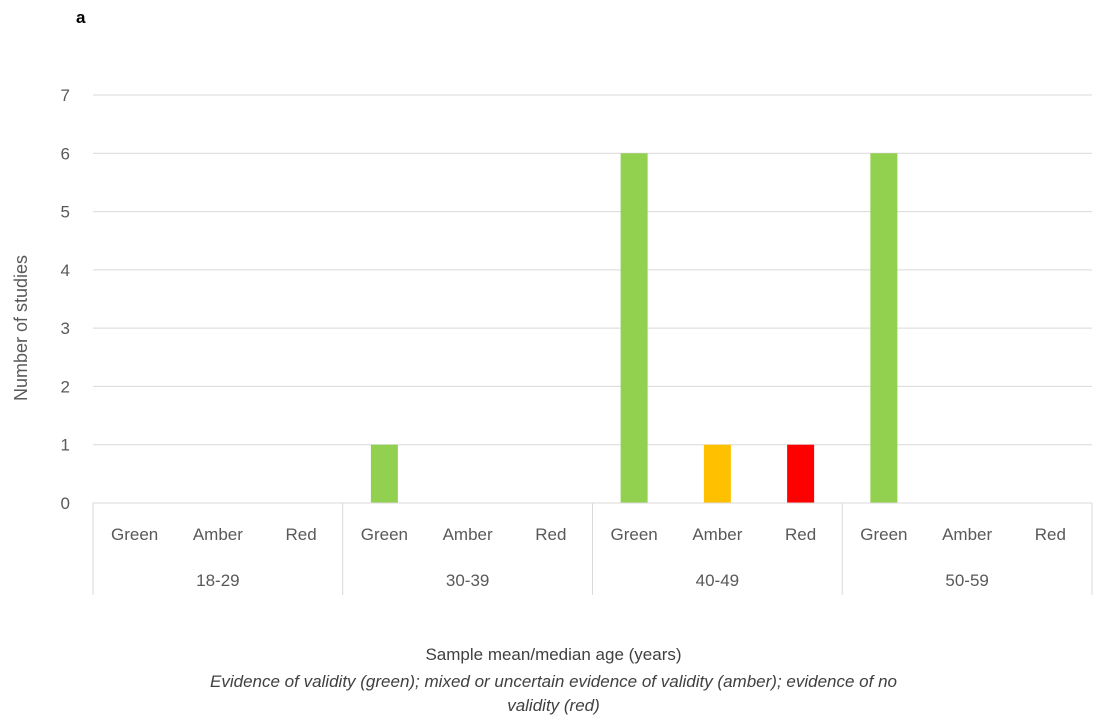 The height and width of the screenshot is (724, 1107). I want to click on y-tick-label: 1, so click(65, 445).